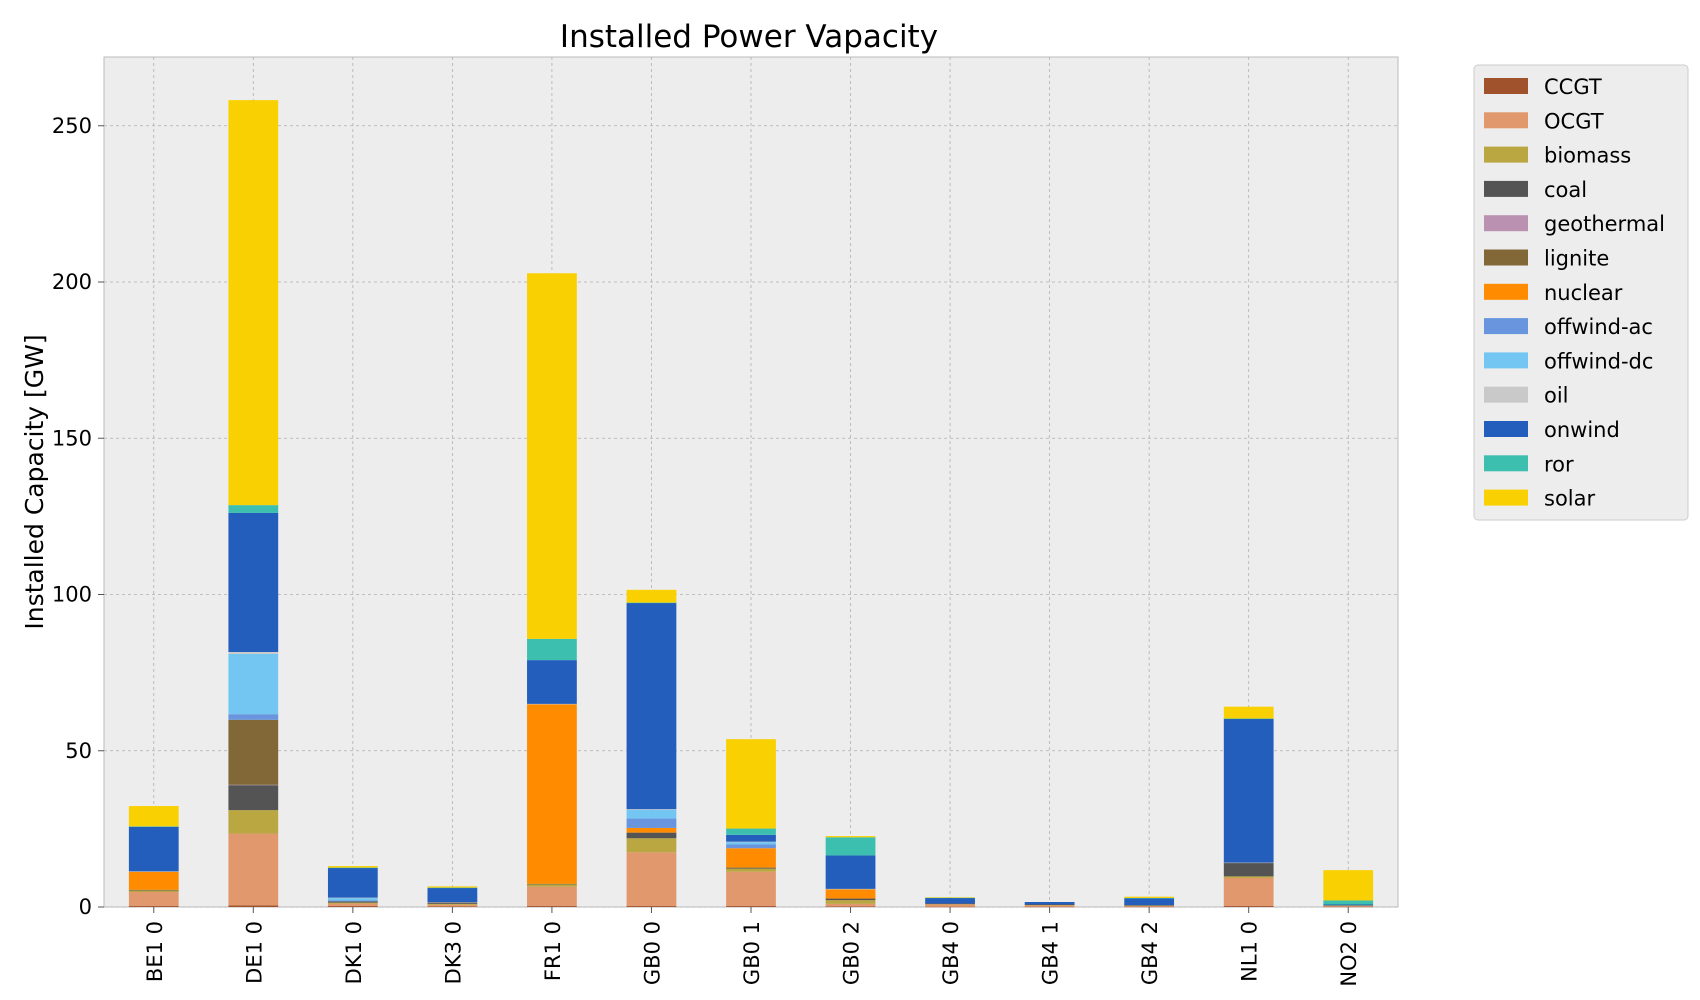  What do you see at coordinates (1506, 257) in the screenshot?
I see `legend-swatch-lignite` at bounding box center [1506, 257].